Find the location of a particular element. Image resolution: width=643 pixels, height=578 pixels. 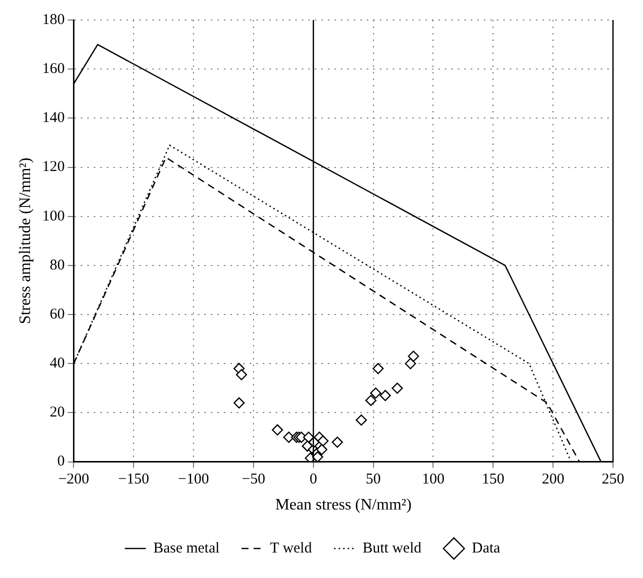

x-tick-label: 50 is located at coordinates (373, 480).